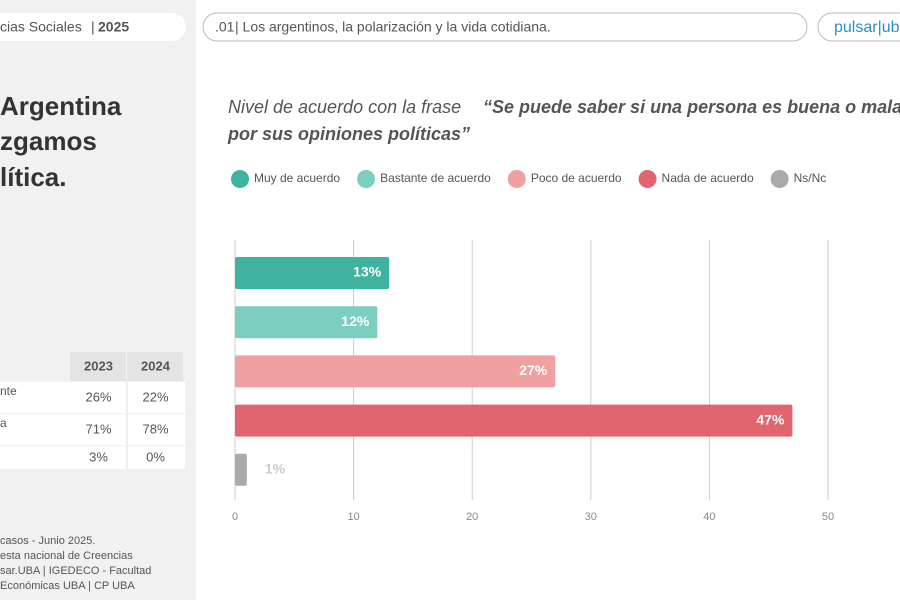 The width and height of the screenshot is (900, 605). I want to click on value-label: 1%, so click(275, 469).